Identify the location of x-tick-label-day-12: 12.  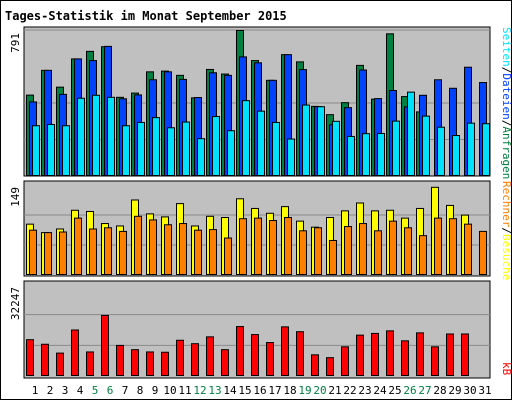
(199, 390).